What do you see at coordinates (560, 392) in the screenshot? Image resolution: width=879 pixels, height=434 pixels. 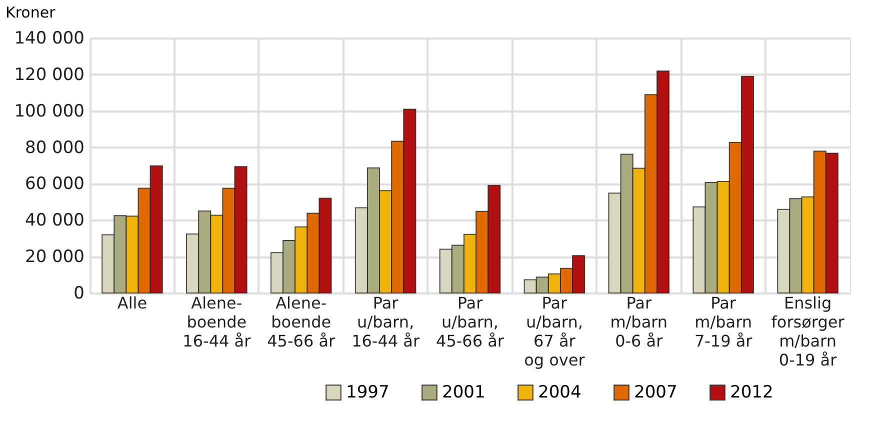 I see `legend-label: 2004` at bounding box center [560, 392].